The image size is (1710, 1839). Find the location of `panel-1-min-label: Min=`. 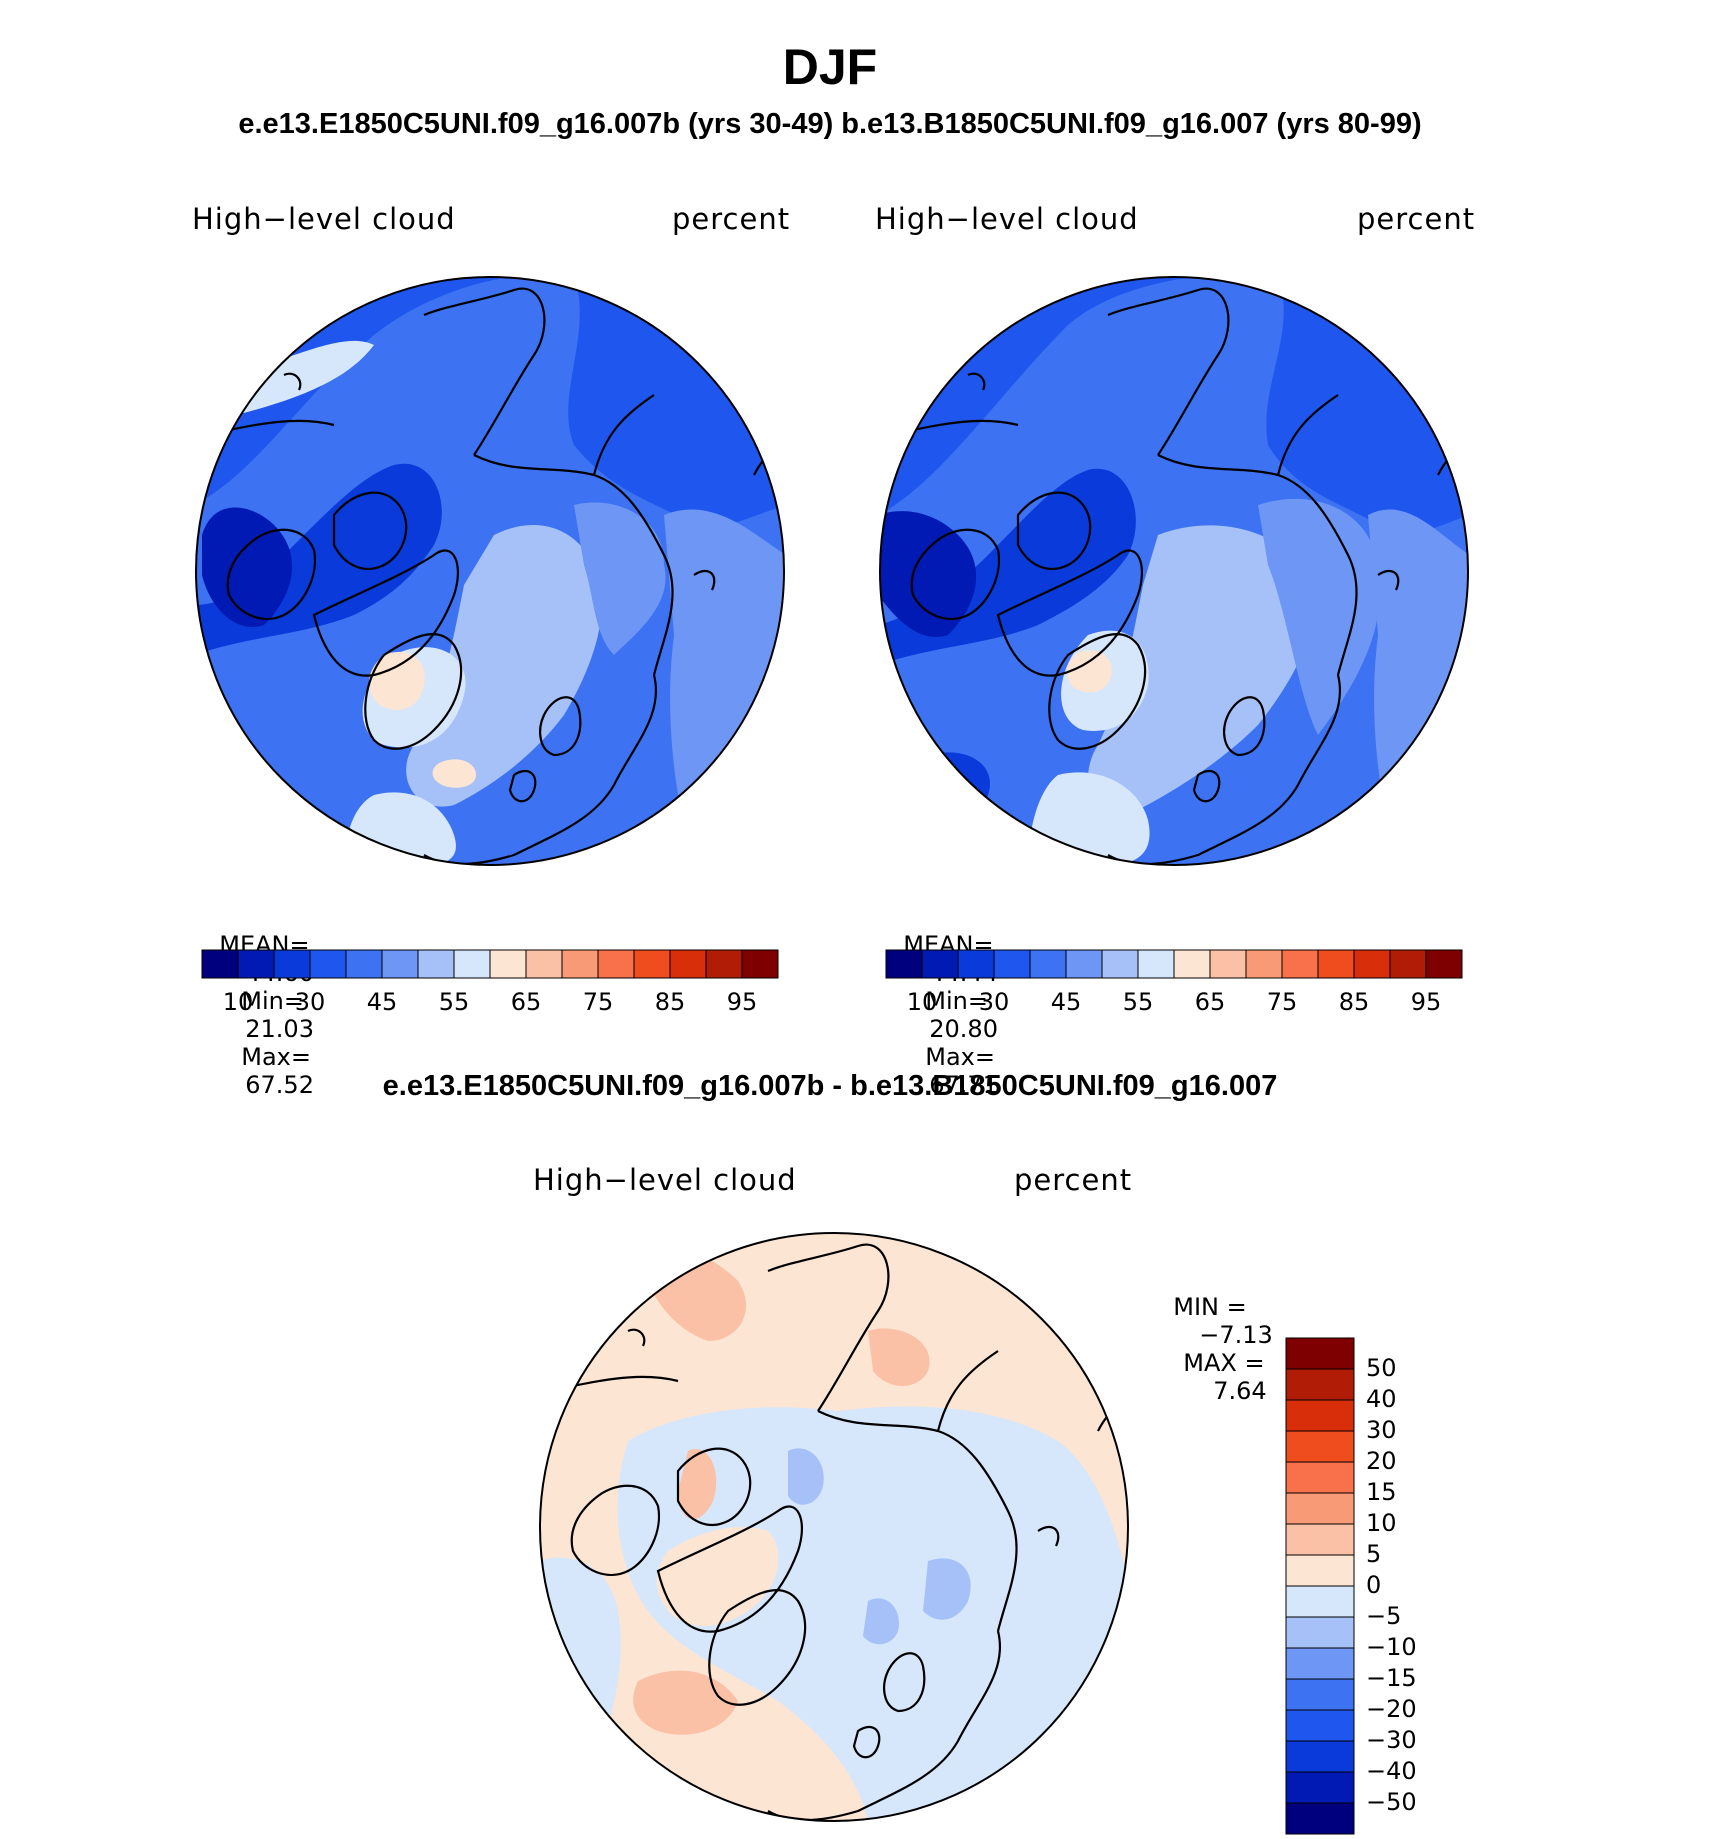

panel-1-min-label: Min= is located at coordinates (272, 1001).